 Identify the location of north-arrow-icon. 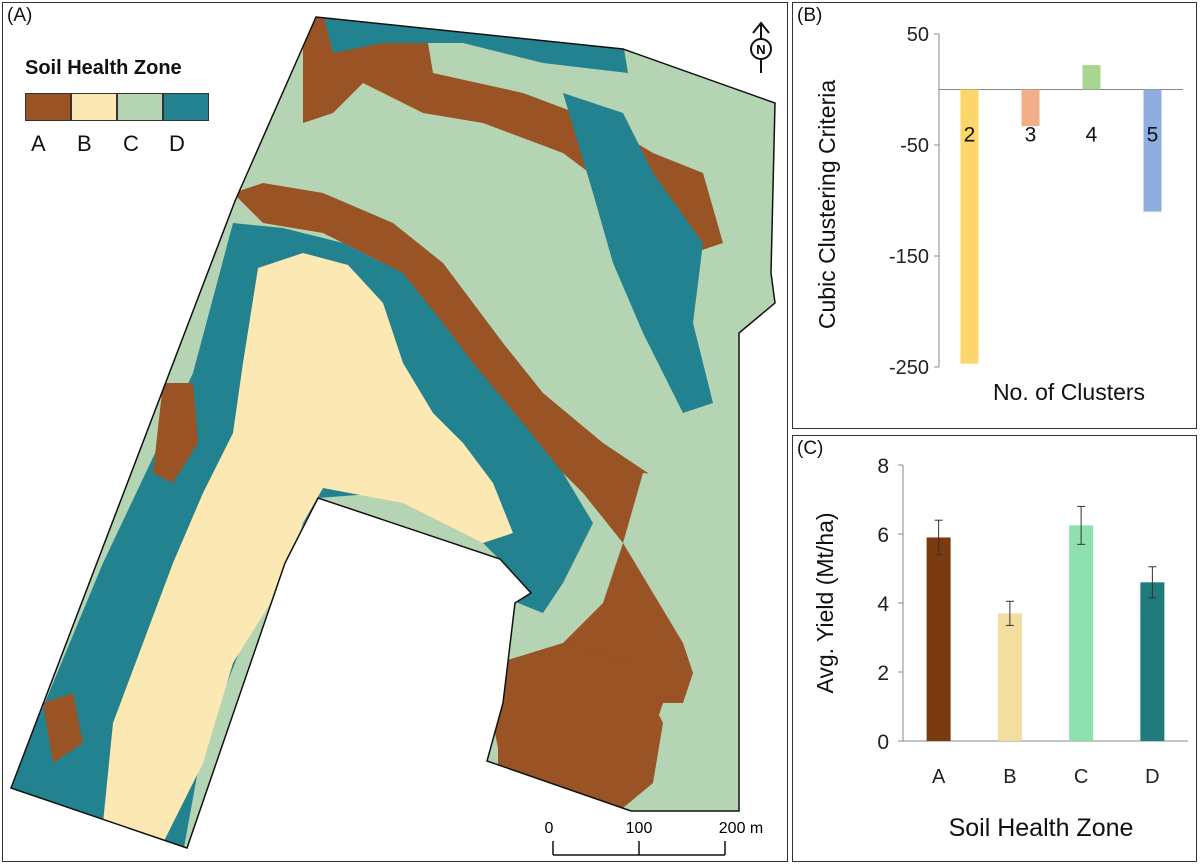
(761, 47).